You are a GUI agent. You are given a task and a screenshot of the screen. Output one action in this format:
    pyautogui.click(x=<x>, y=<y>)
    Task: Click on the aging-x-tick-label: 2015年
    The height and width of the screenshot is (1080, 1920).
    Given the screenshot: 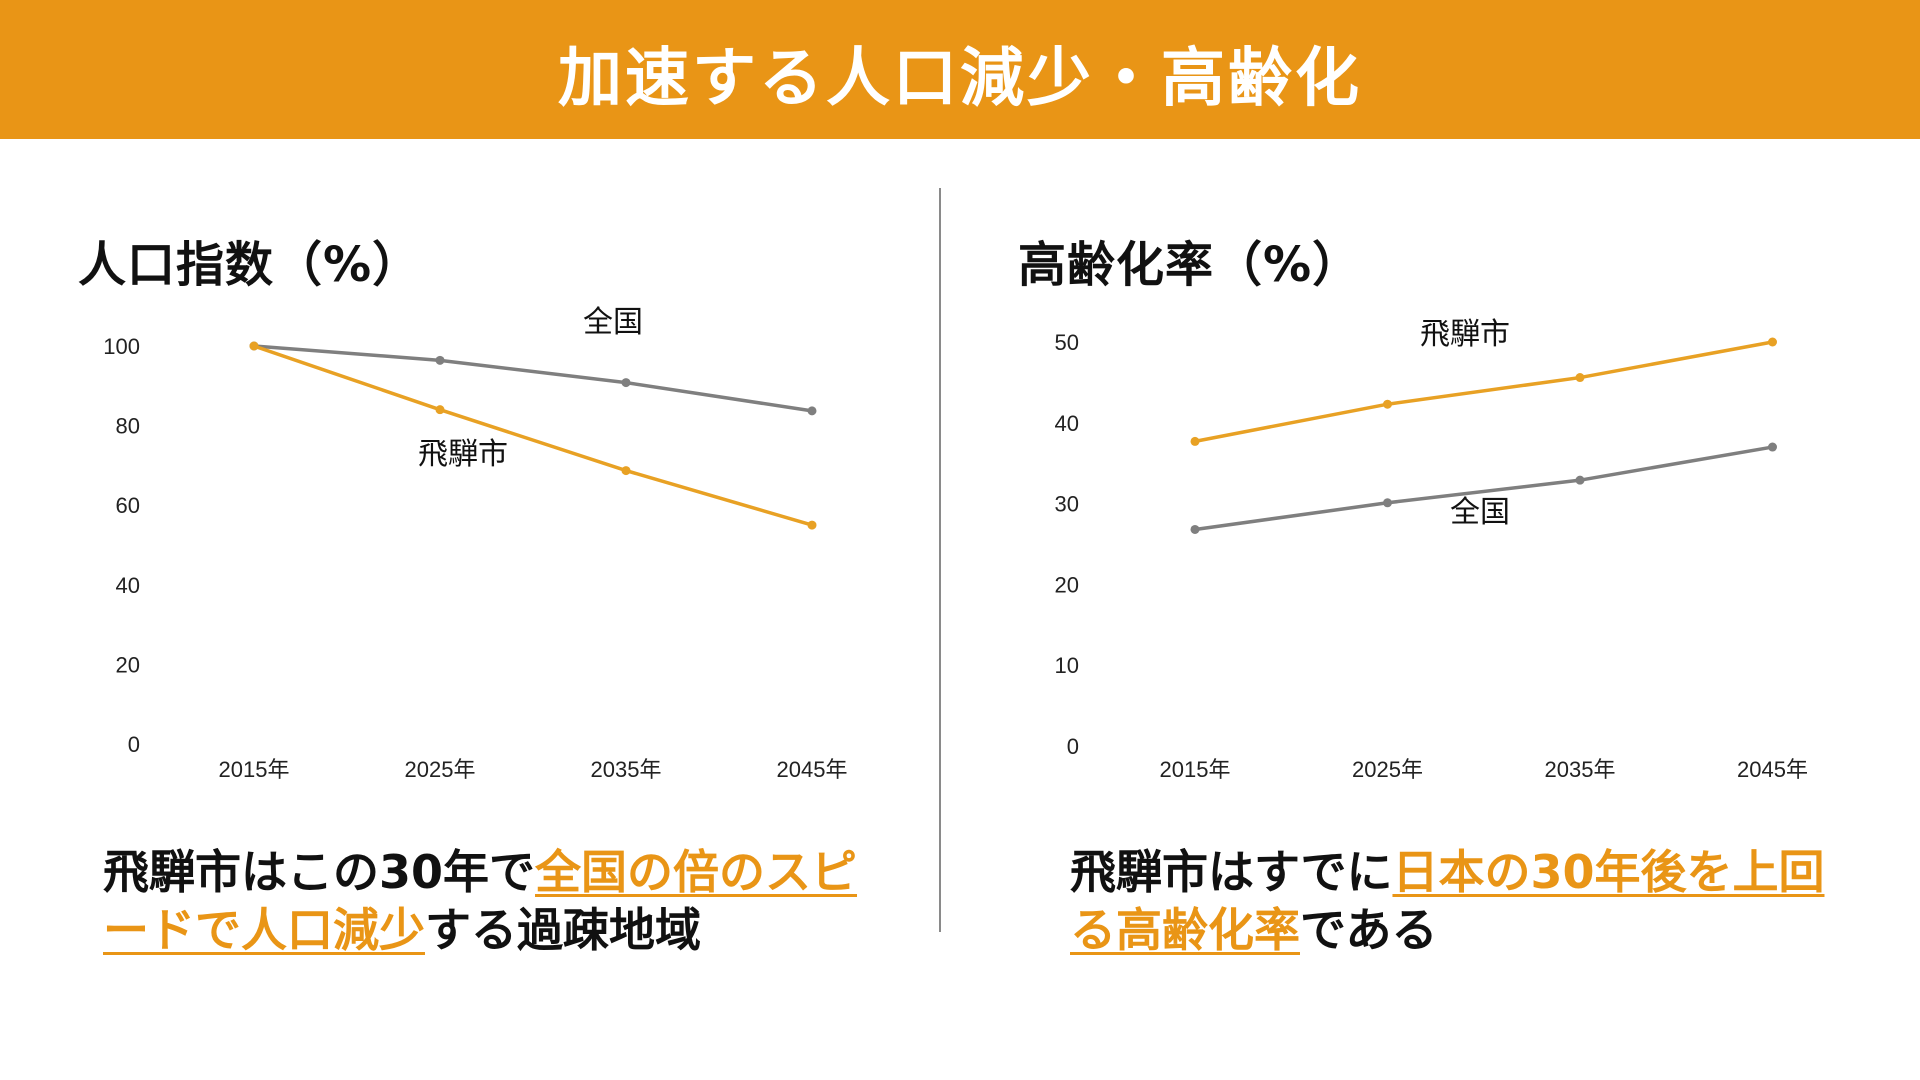 What is the action you would take?
    pyautogui.click(x=1195, y=769)
    